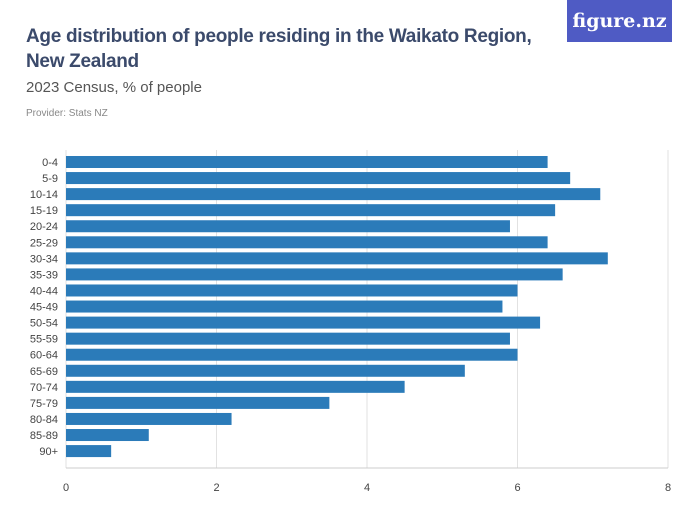  Describe the element at coordinates (50, 179) in the screenshot. I see `y-tick-label: 5-9` at that location.